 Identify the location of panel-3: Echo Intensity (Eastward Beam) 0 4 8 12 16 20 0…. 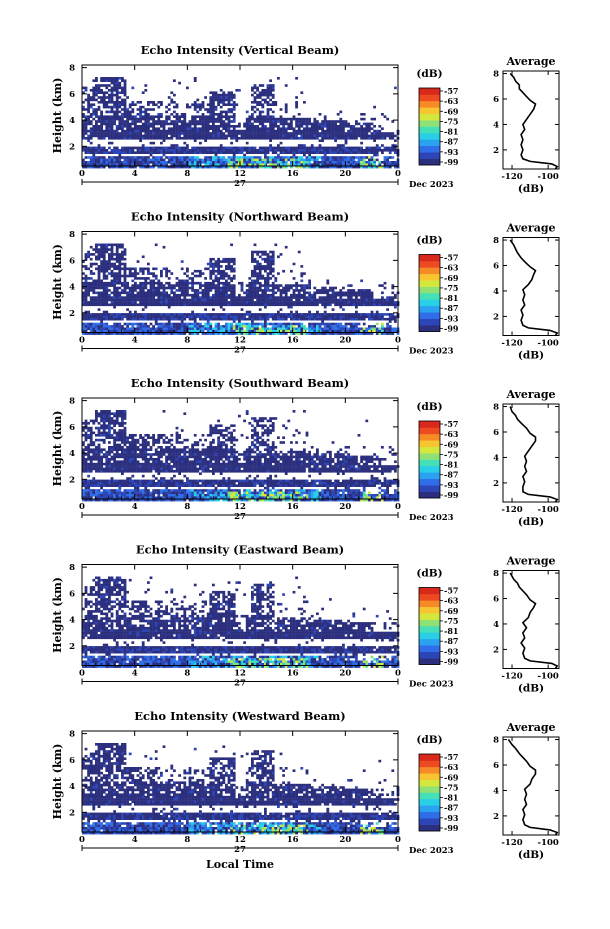
(305, 619).